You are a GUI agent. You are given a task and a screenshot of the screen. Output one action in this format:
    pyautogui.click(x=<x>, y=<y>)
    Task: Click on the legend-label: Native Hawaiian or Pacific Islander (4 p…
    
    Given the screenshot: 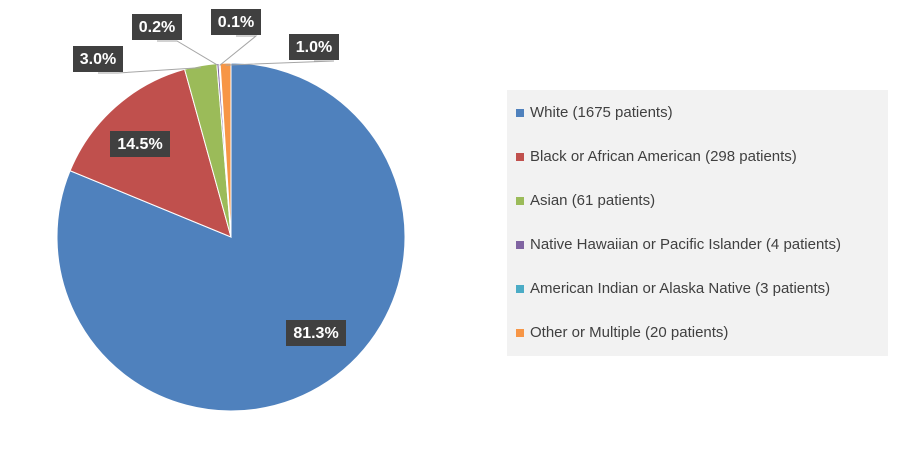 What is the action you would take?
    pyautogui.click(x=685, y=244)
    